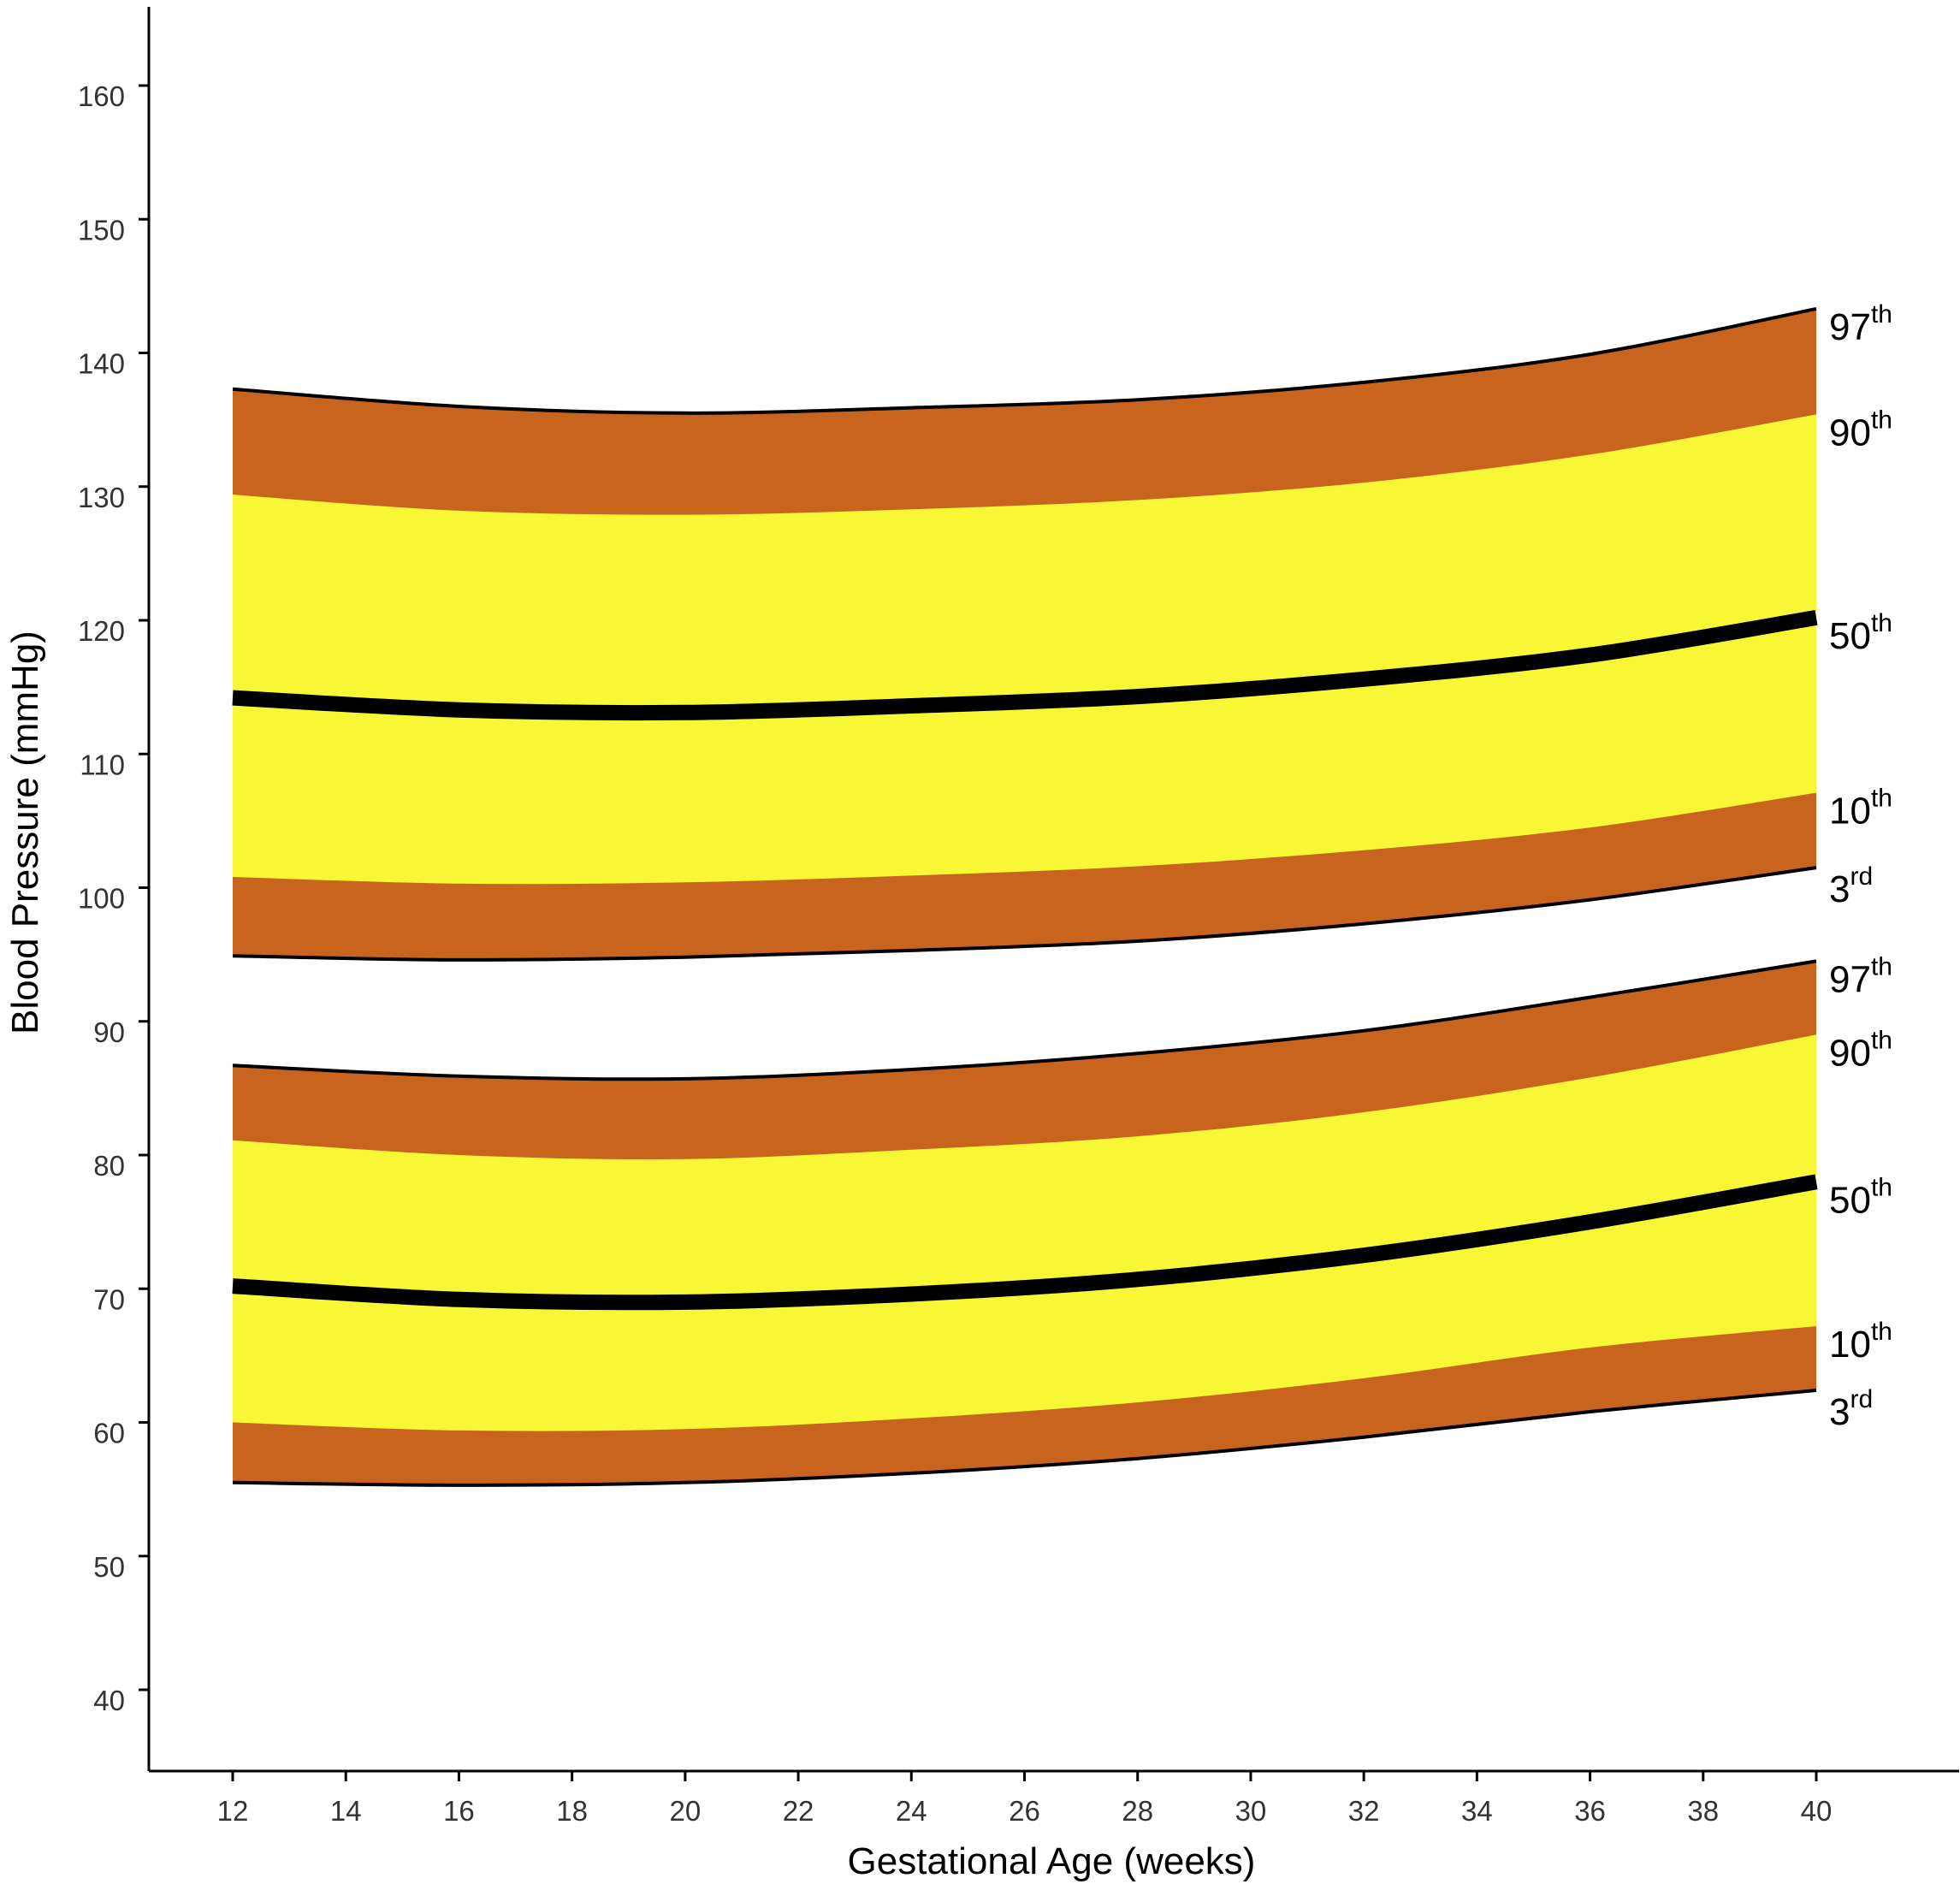 The height and width of the screenshot is (1884, 1960). What do you see at coordinates (346, 1811) in the screenshot?
I see `x-tick-label: 14` at bounding box center [346, 1811].